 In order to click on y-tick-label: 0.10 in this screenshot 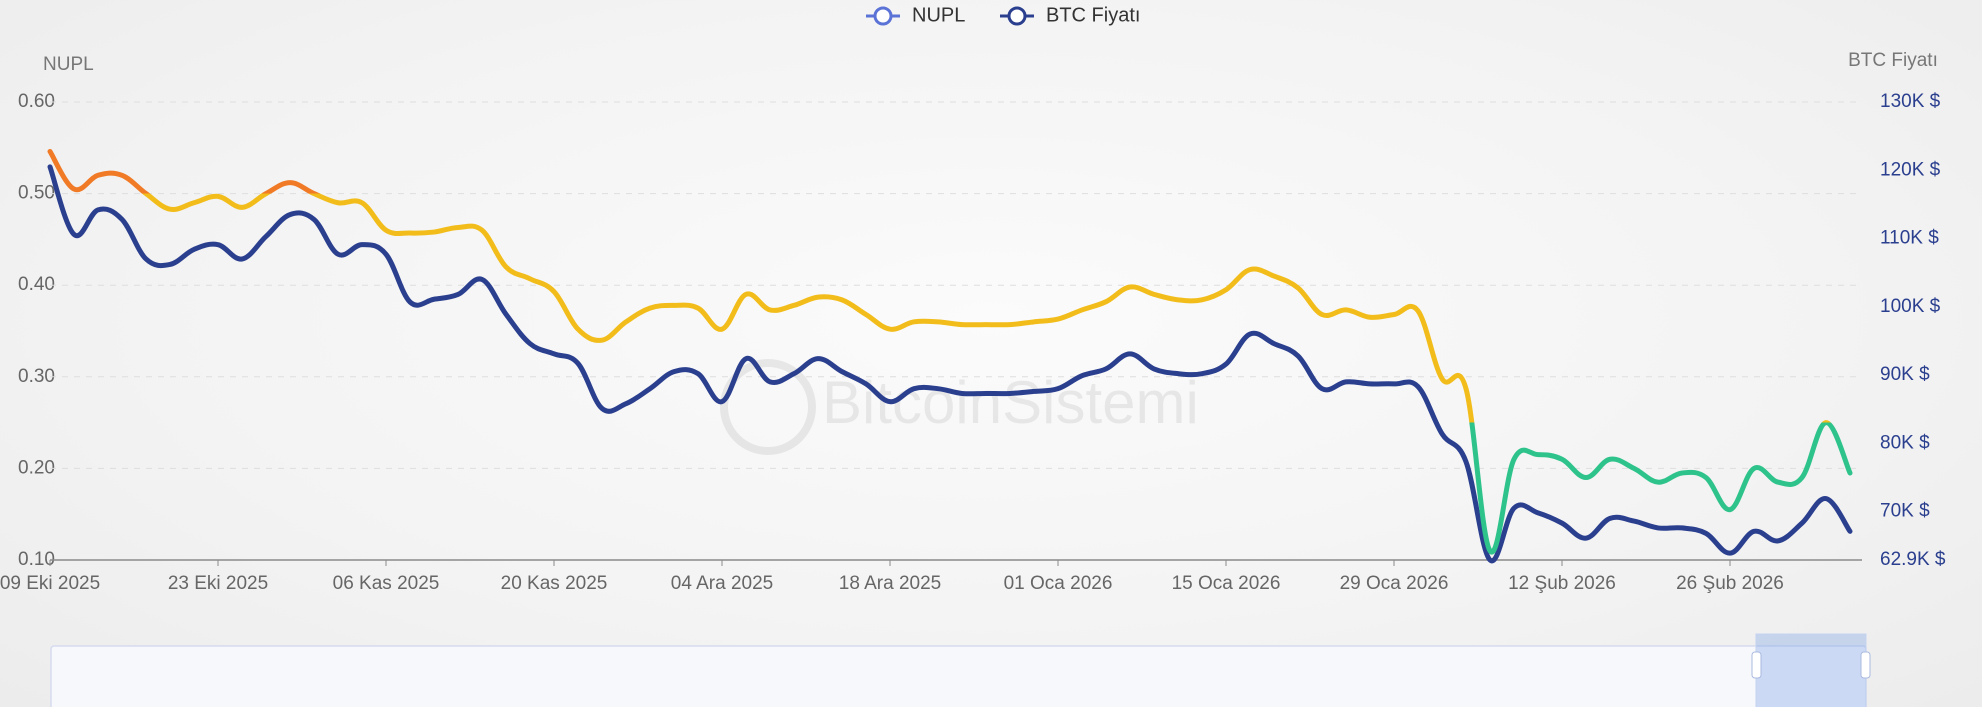, I will do `click(36, 559)`.